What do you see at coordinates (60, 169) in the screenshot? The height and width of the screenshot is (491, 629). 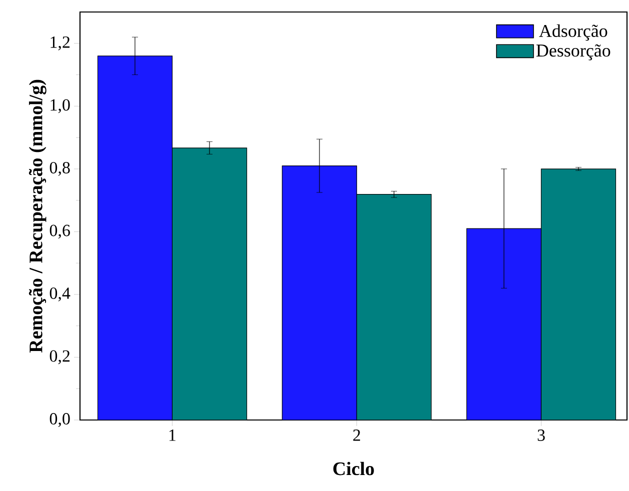 I see `y-tick-label: 0,8` at bounding box center [60, 169].